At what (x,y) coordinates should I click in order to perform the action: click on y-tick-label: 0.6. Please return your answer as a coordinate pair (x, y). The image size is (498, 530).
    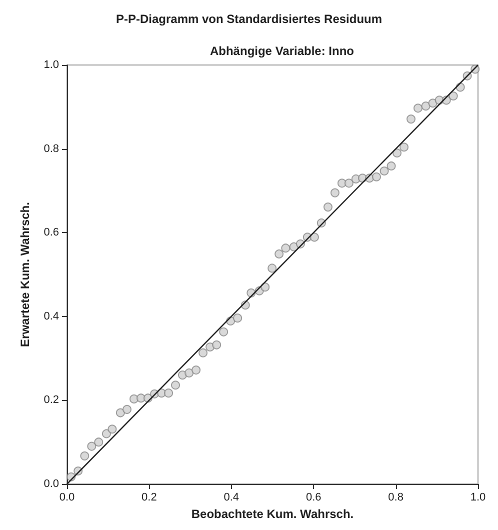
    Looking at the image, I should click on (51, 232).